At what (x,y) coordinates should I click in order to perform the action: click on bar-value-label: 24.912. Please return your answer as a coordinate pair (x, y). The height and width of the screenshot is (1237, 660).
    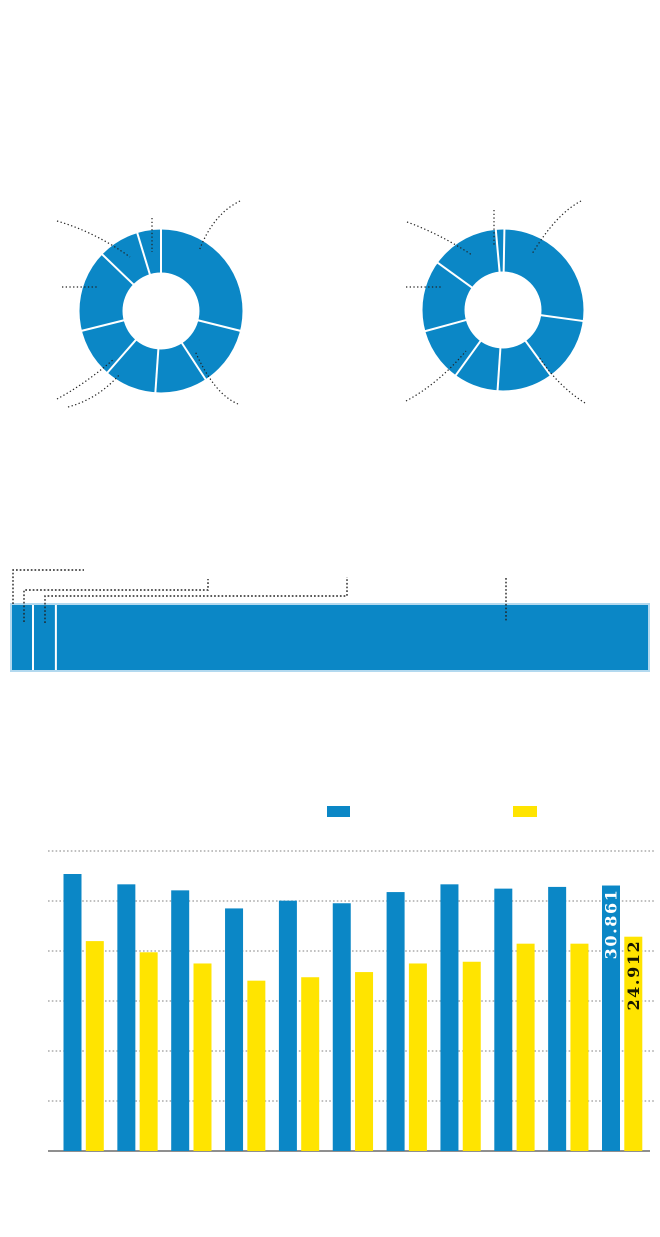
    Looking at the image, I should click on (633, 975).